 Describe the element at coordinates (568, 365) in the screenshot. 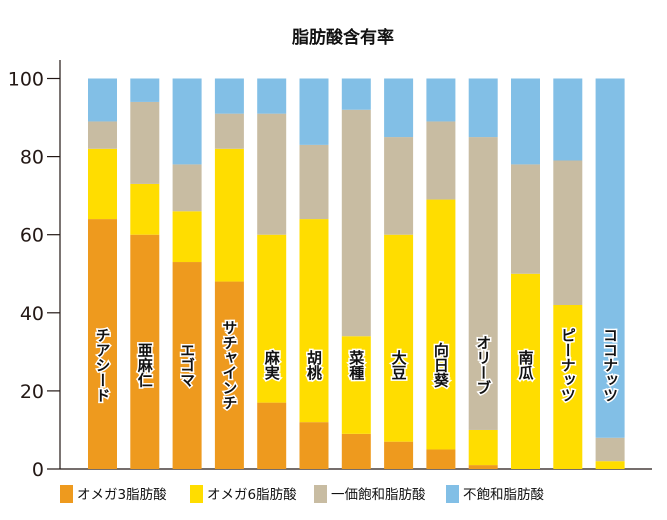

I see `category-label: ピーナッツ` at that location.